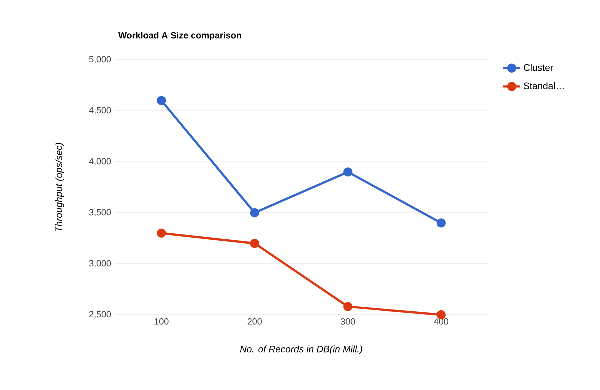 The width and height of the screenshot is (600, 390). Describe the element at coordinates (100, 60) in the screenshot. I see `y-tick-label: 5,000` at that location.